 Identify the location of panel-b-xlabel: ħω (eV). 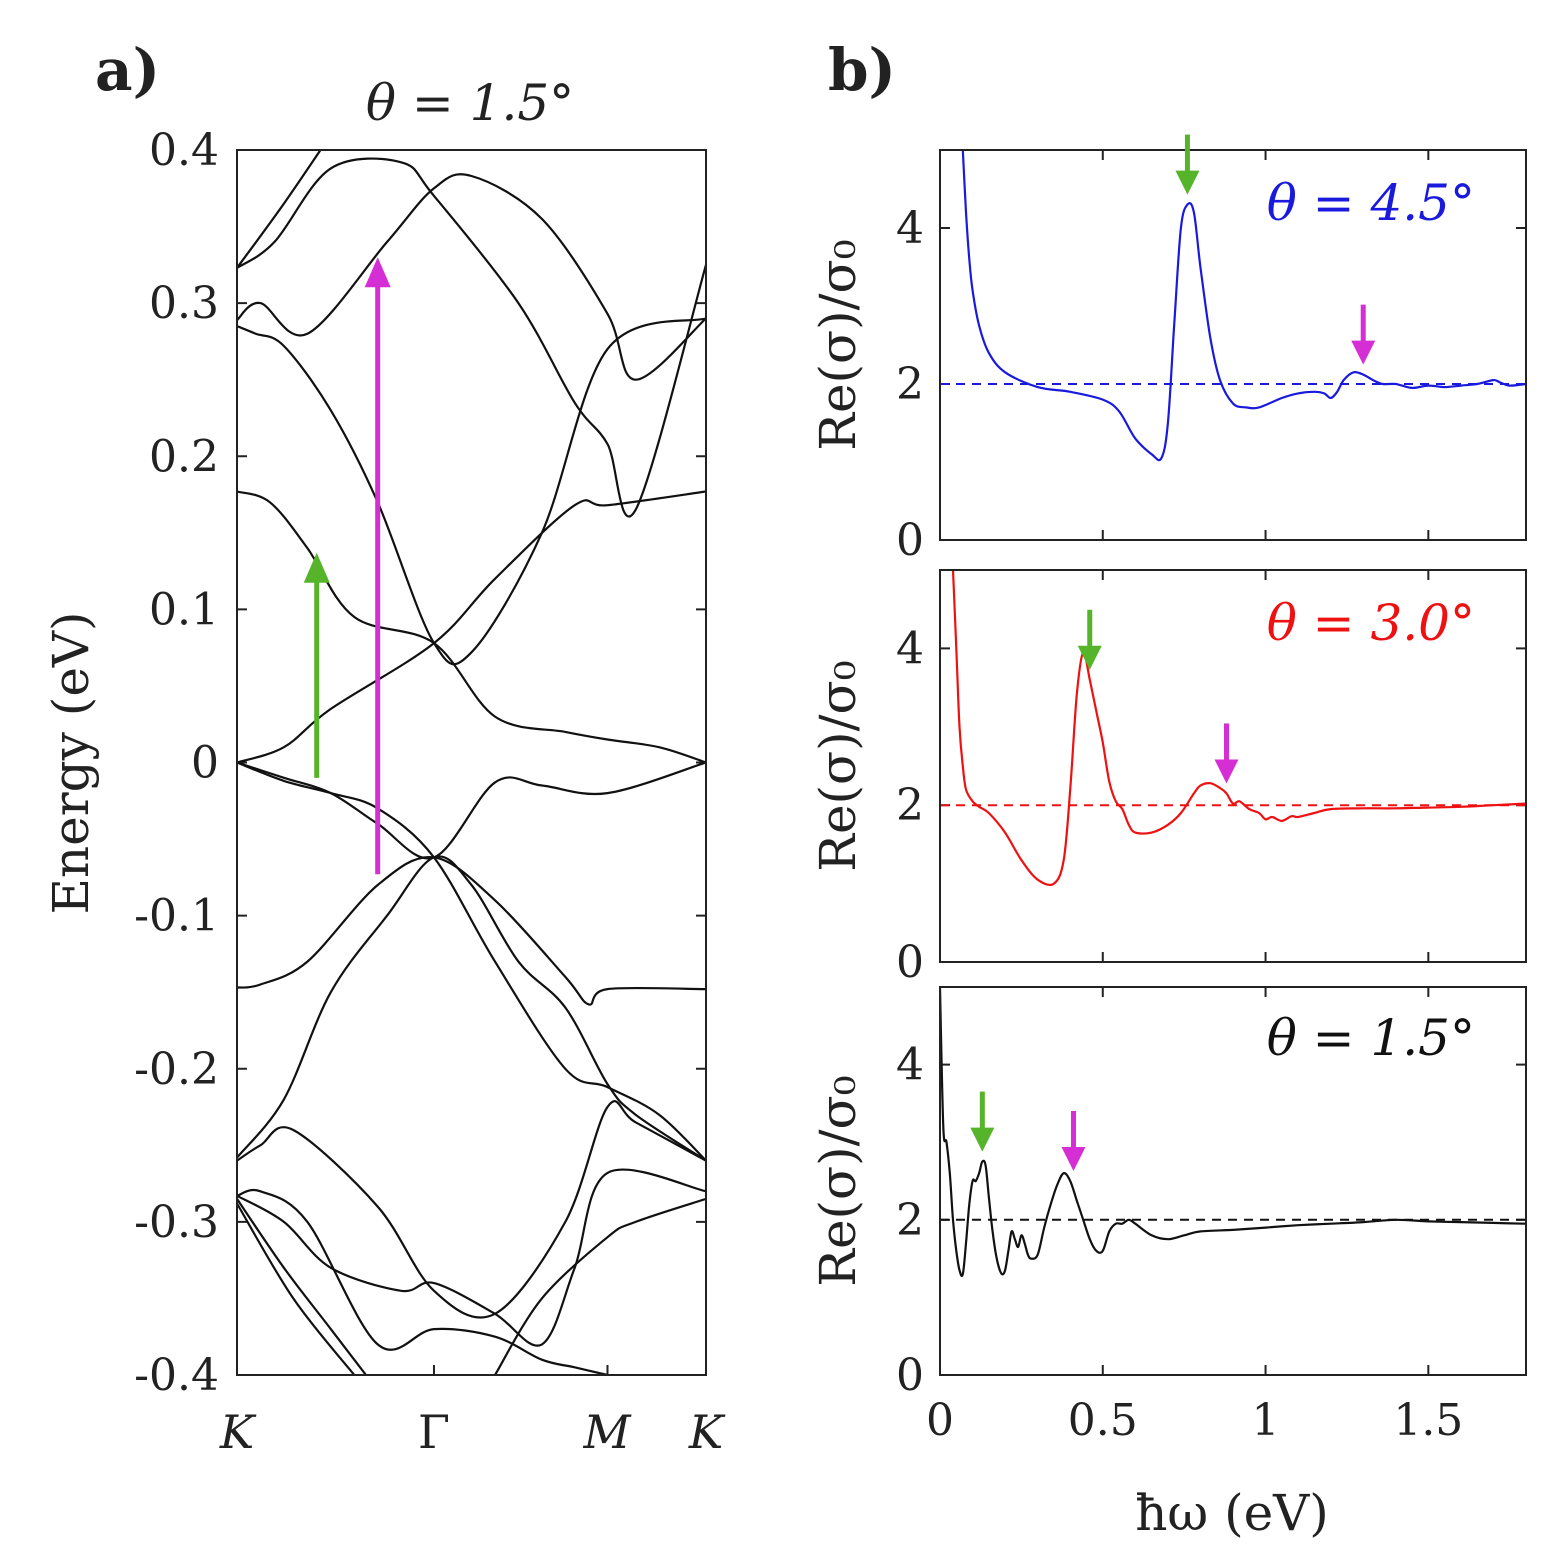
(1232, 1513).